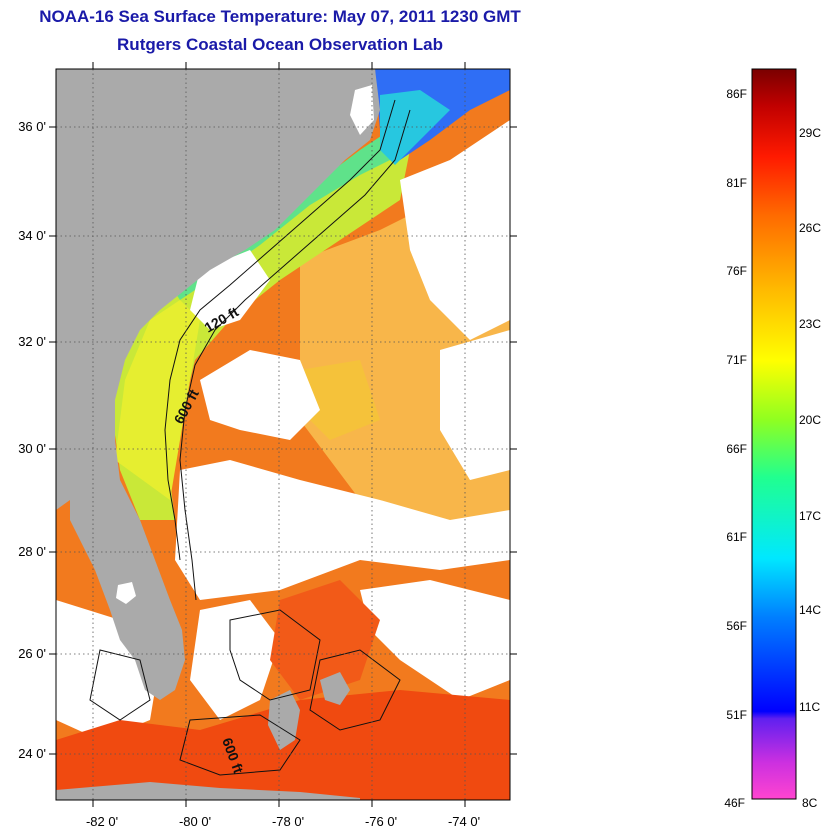  I want to click on cloud-area-south-east, so click(435, 640).